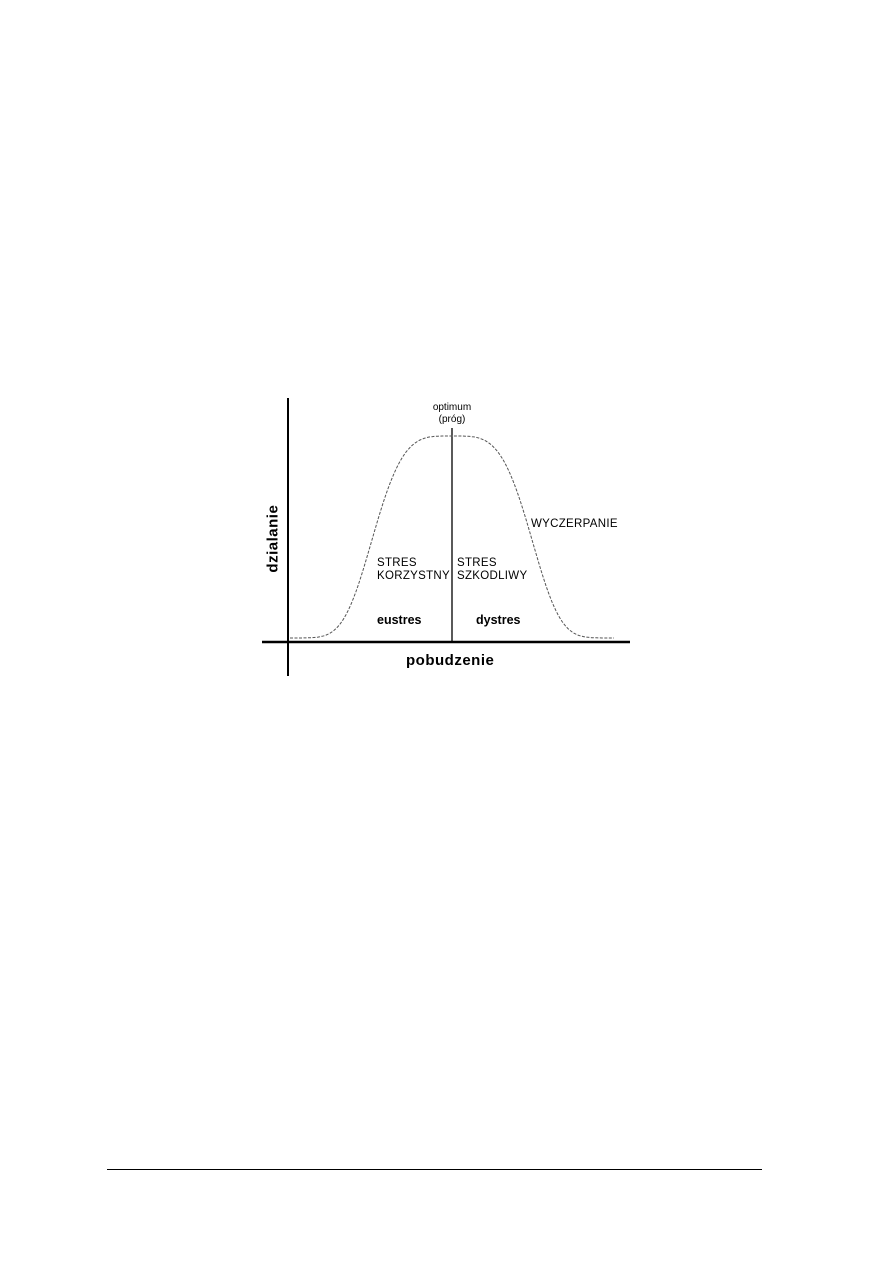 This screenshot has height=1263, width=893. What do you see at coordinates (498, 620) in the screenshot?
I see `distress-label: dystres` at bounding box center [498, 620].